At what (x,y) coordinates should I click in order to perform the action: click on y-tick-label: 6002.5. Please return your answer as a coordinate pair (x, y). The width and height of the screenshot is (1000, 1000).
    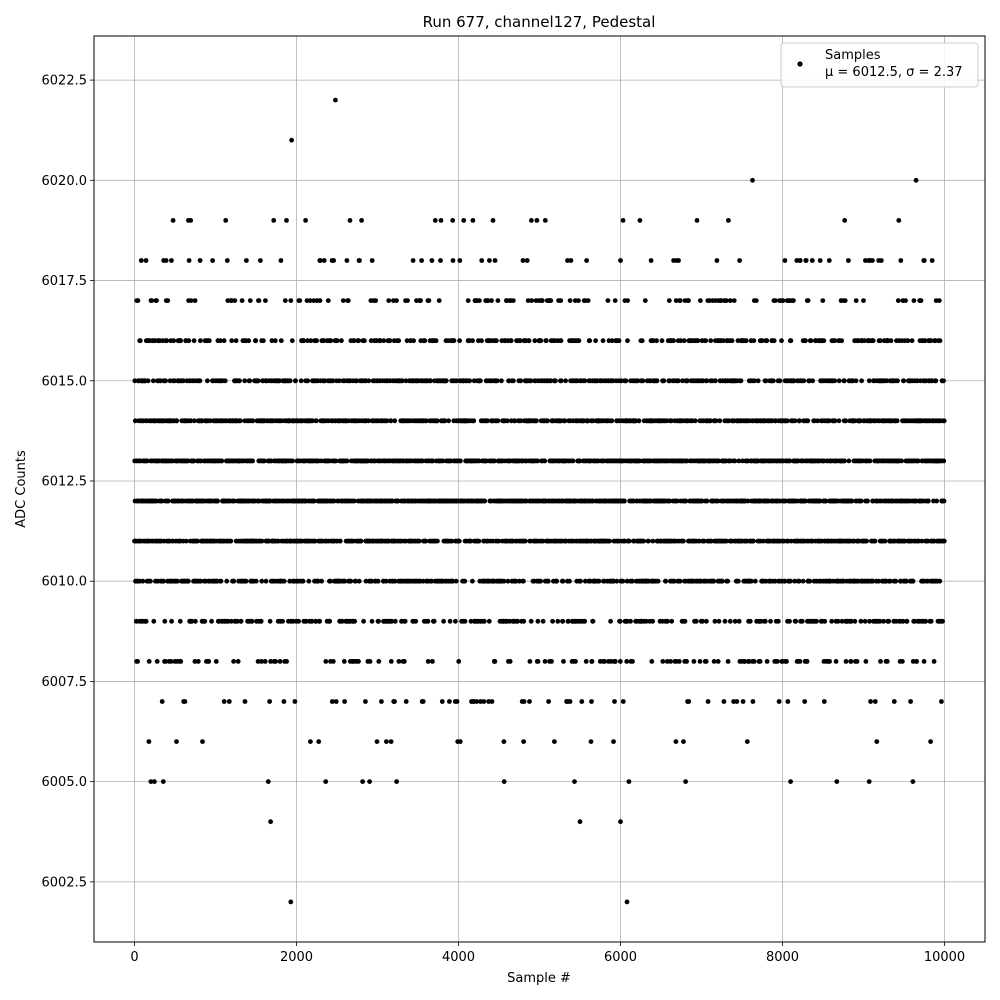
    Looking at the image, I should click on (65, 882).